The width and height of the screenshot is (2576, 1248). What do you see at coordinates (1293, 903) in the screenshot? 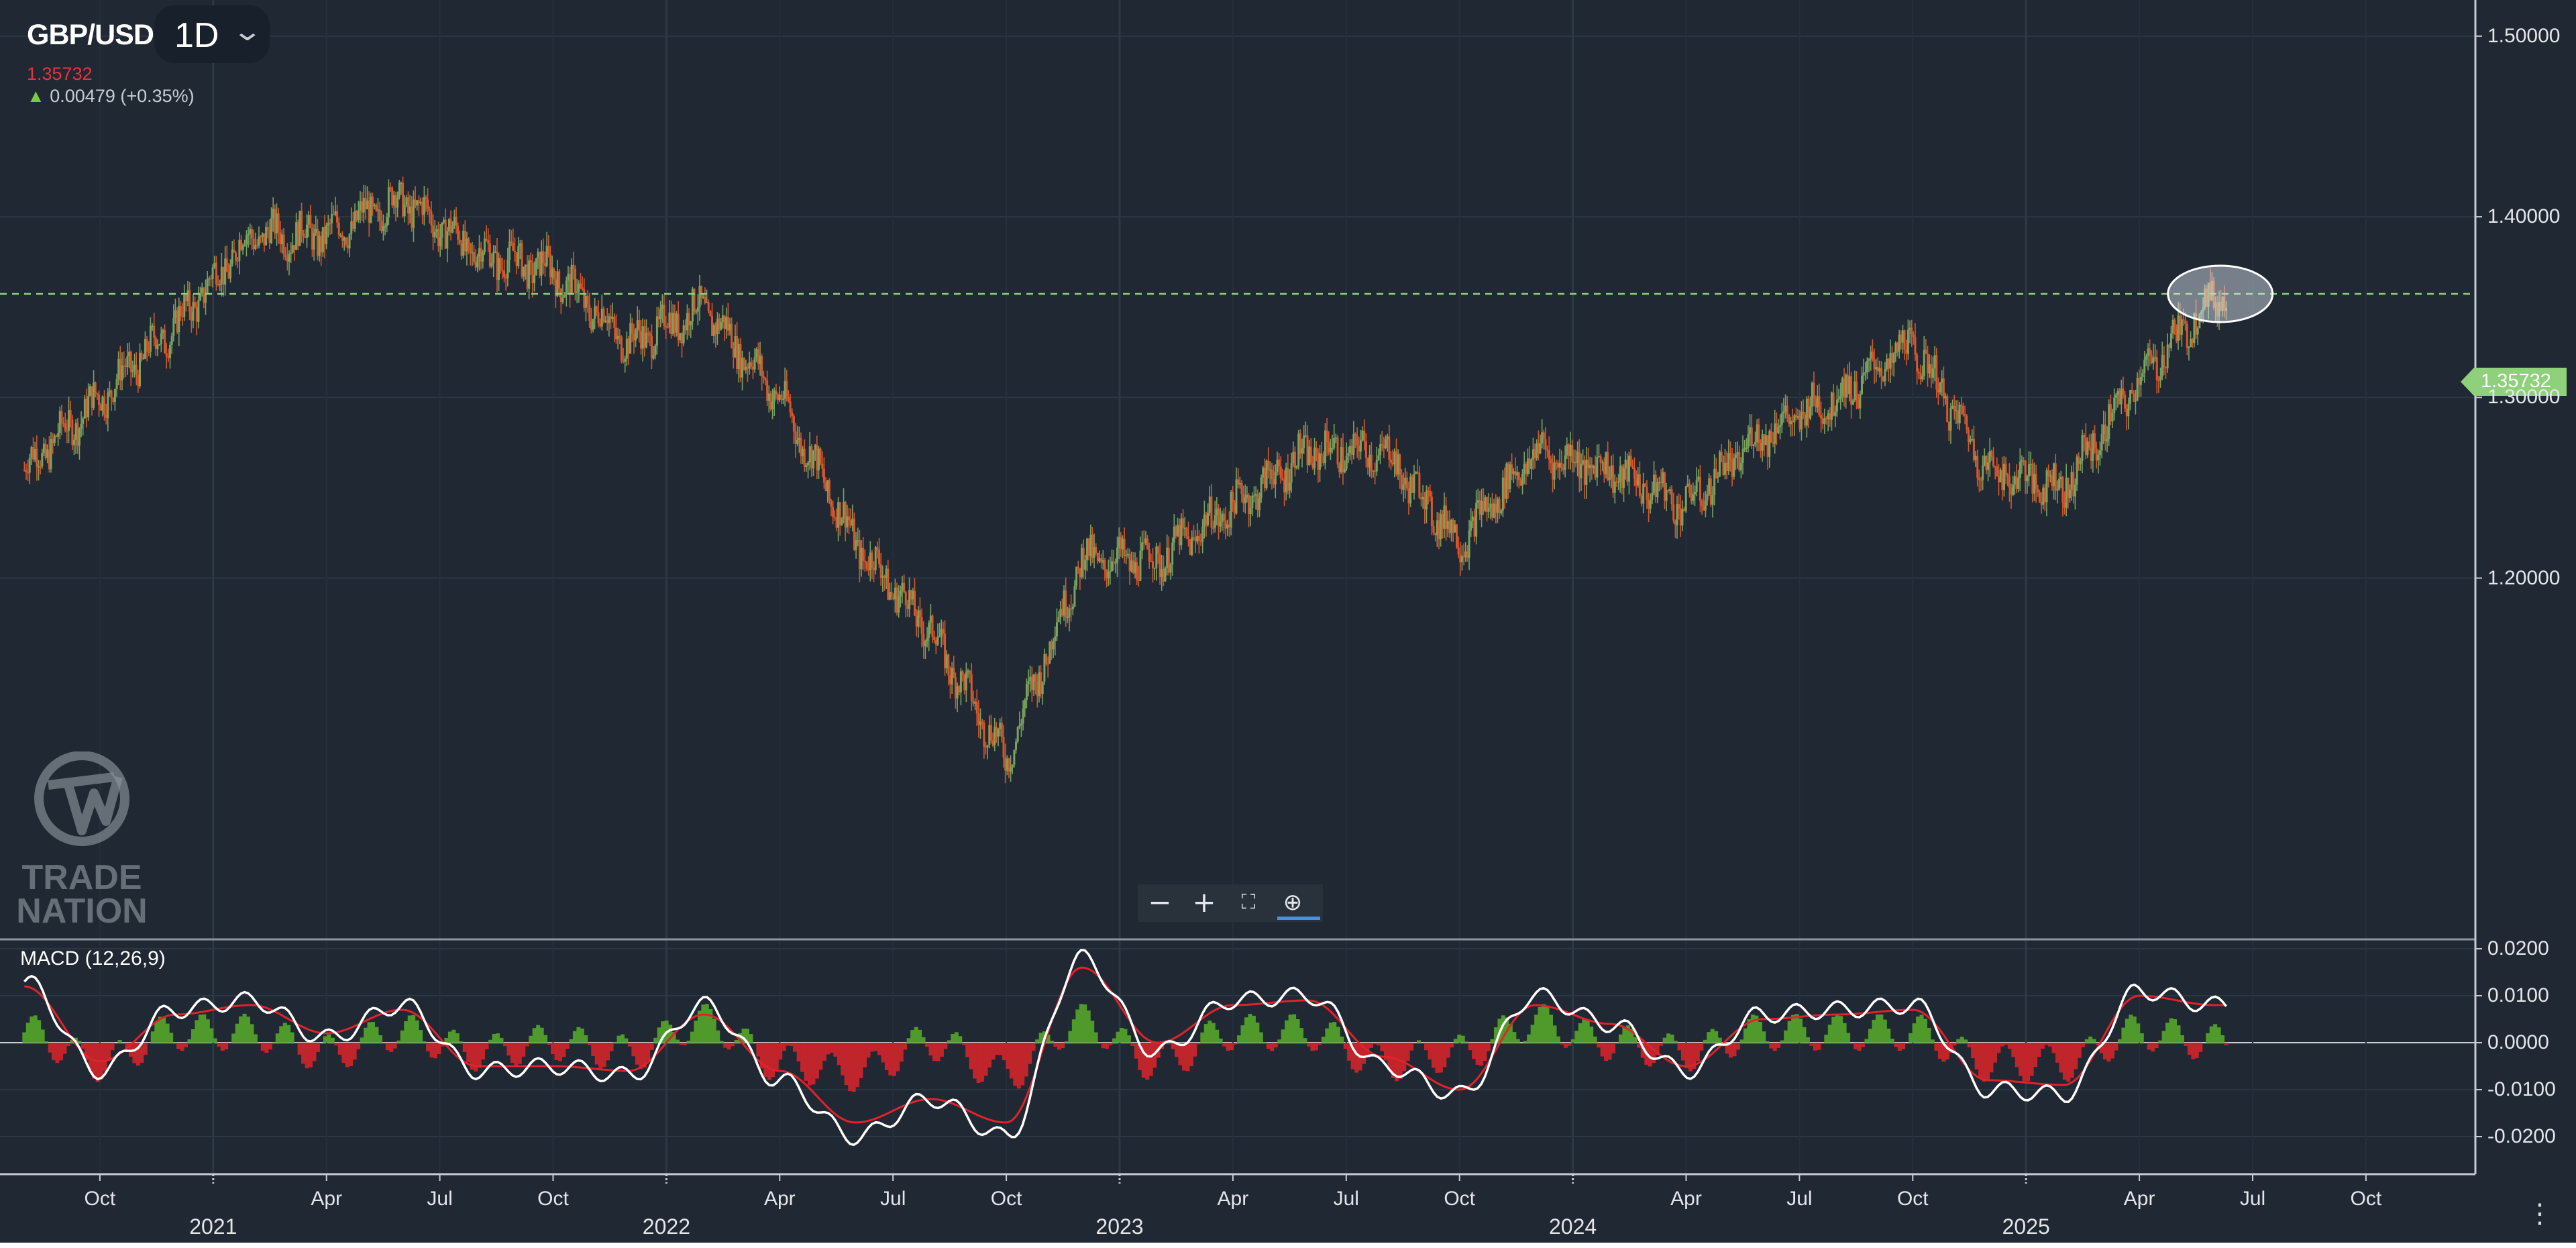
I see `magnifier-icon: ⊕` at bounding box center [1293, 903].